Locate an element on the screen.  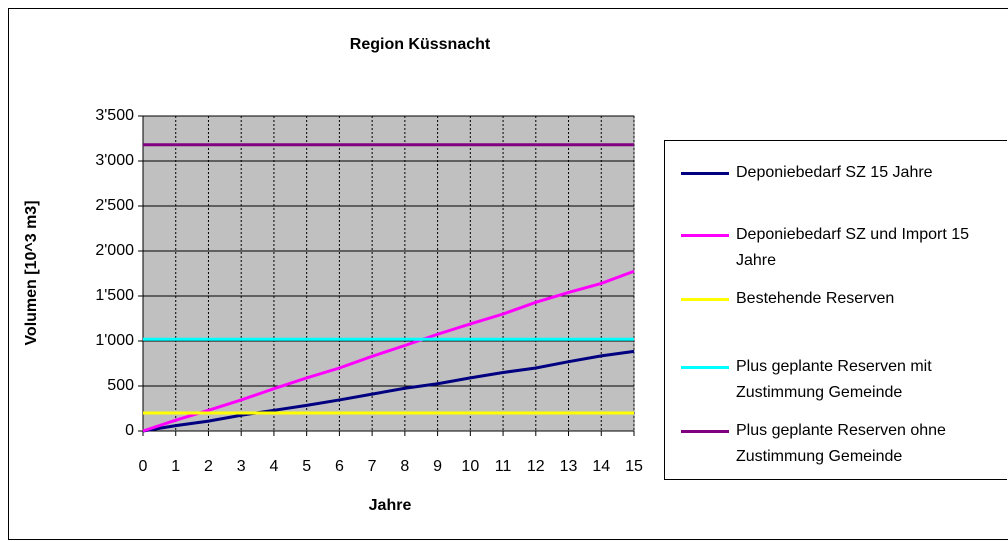
legend-entry: Deponiebedarf SZ 15 Jahre is located at coordinates (844, 173).